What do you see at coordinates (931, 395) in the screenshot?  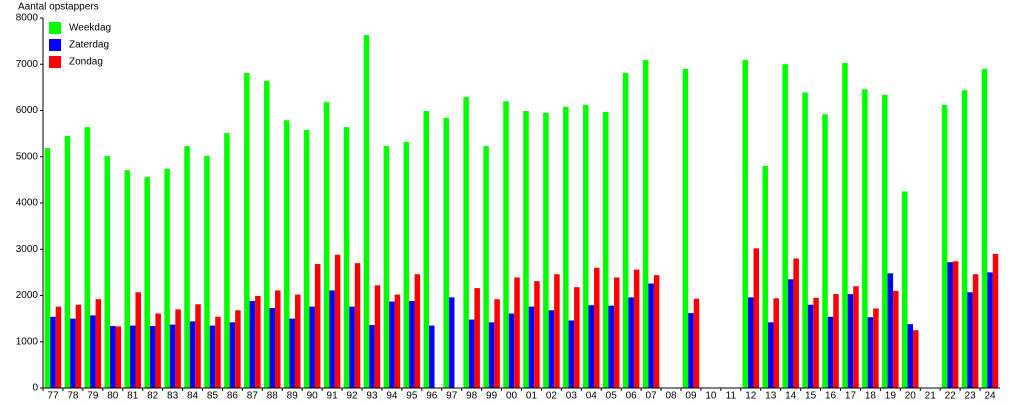 I see `x-tick-label: 21` at bounding box center [931, 395].